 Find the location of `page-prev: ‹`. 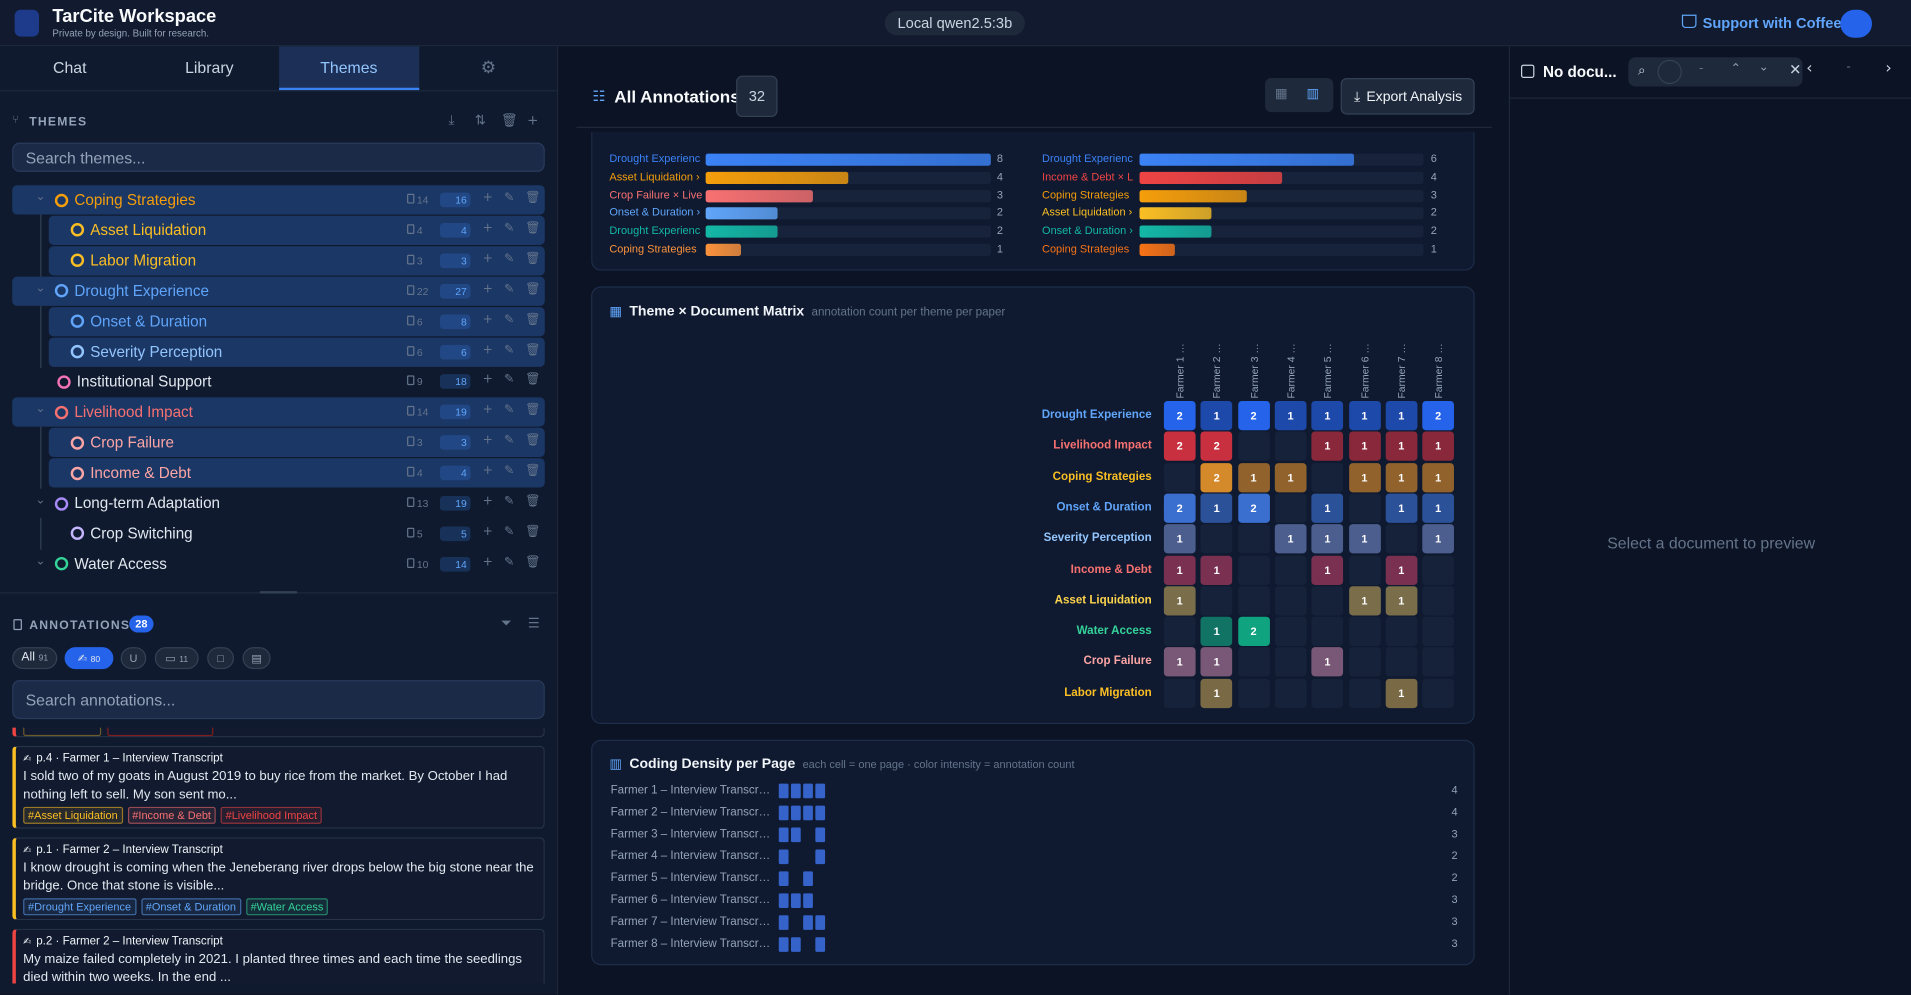

page-prev: ‹ is located at coordinates (1809, 68).